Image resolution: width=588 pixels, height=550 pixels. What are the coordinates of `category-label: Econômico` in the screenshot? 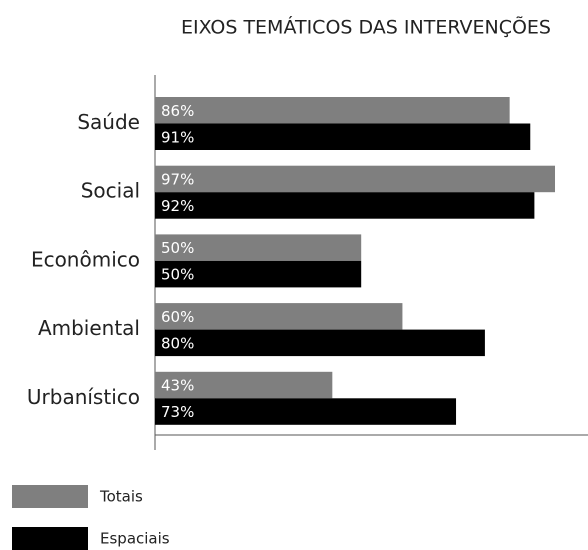 It's located at (85, 259).